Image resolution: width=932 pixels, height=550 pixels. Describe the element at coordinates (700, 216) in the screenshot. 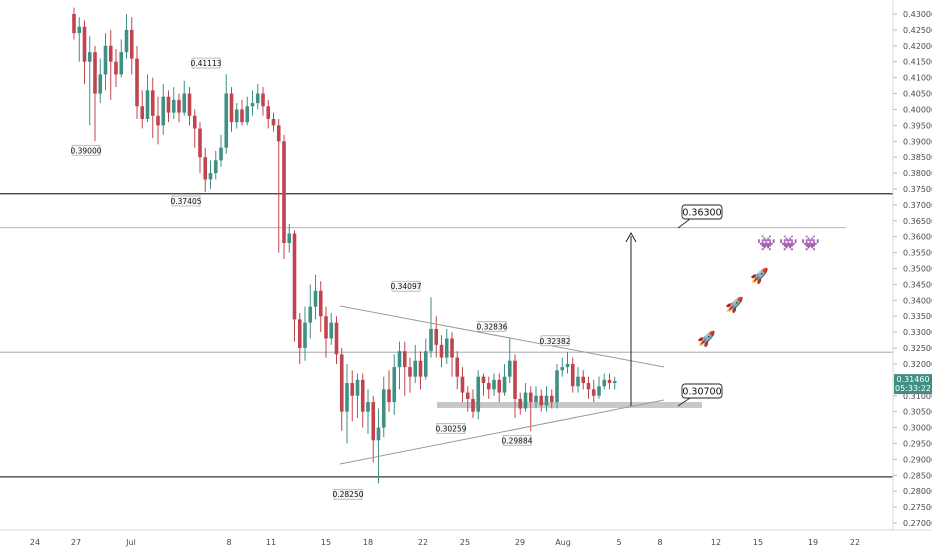

I see `callout: 0.36300` at that location.